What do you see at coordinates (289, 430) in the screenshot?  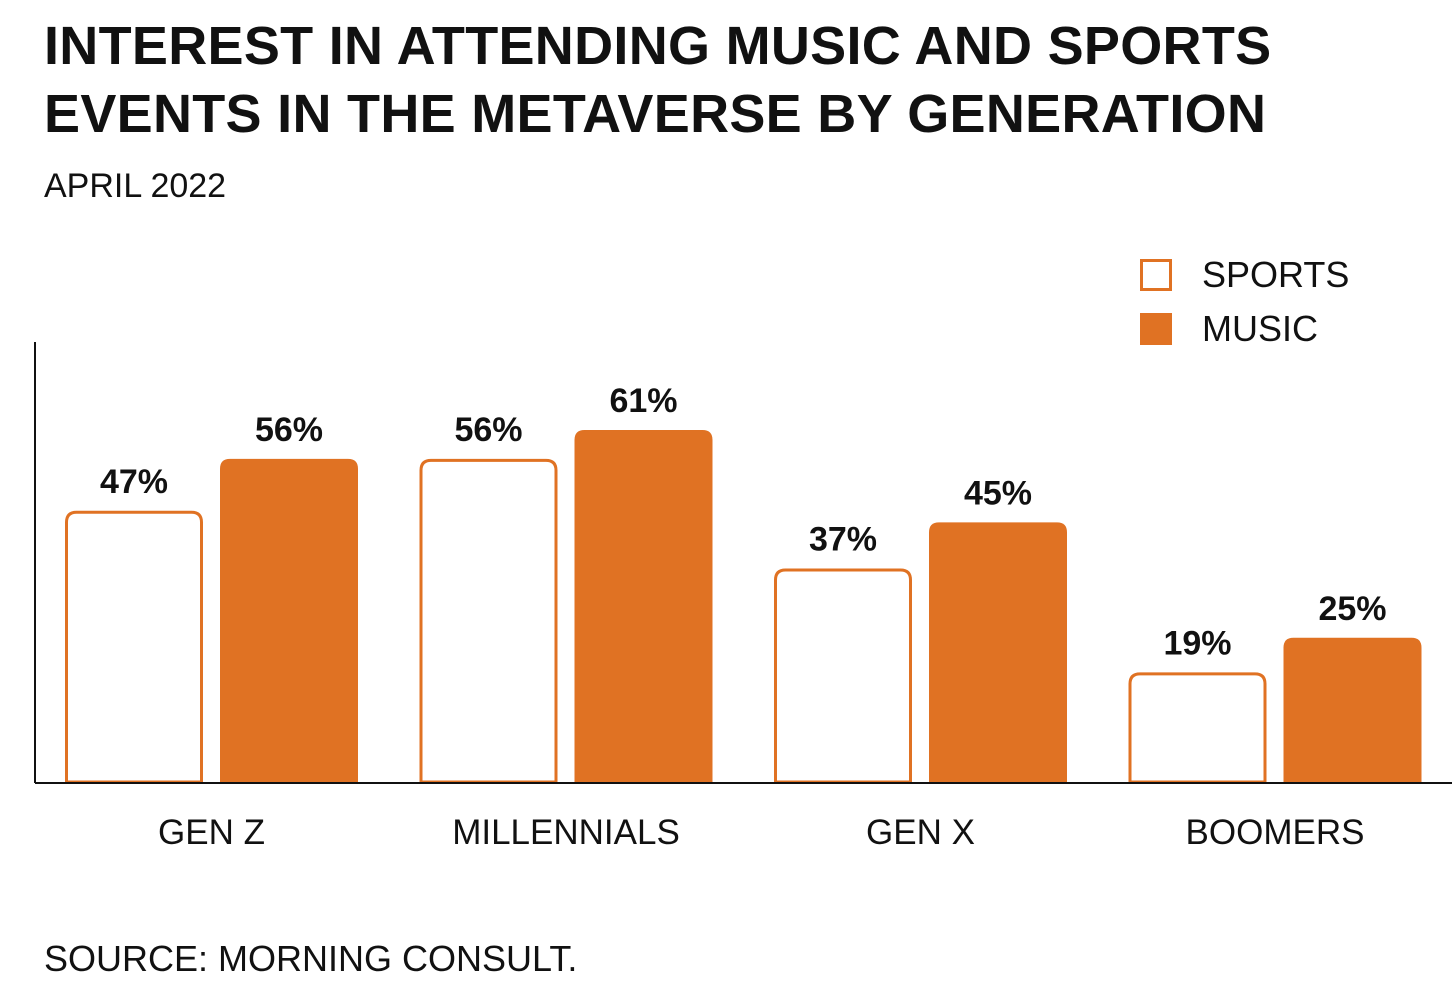 I see `data-label-music-gen-z: 56%` at bounding box center [289, 430].